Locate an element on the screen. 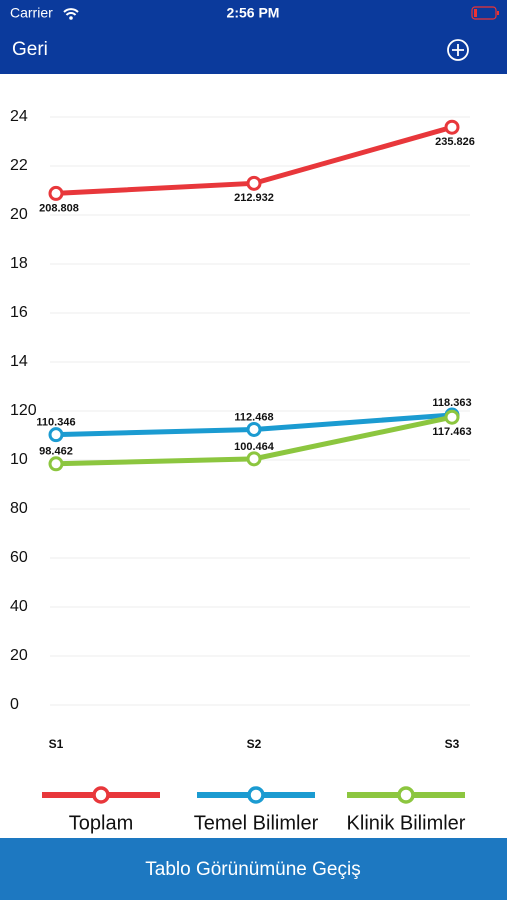 This screenshot has width=507, height=900. data-label: 118.363 is located at coordinates (451, 403).